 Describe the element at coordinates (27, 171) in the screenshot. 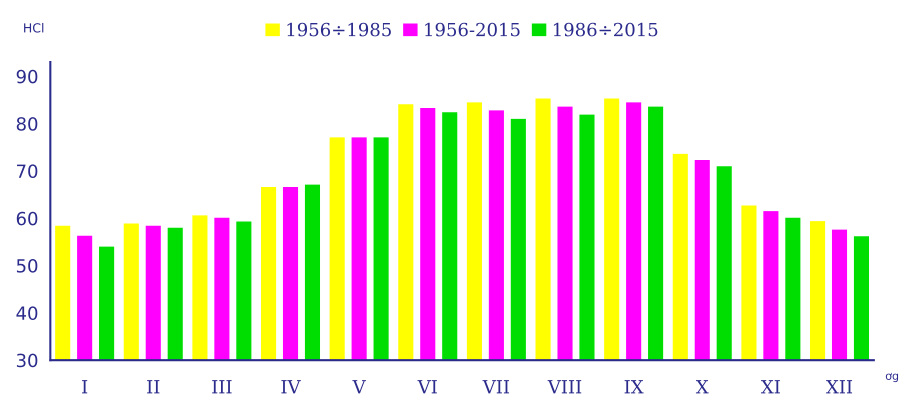

I see `y-tick-label: 70` at that location.